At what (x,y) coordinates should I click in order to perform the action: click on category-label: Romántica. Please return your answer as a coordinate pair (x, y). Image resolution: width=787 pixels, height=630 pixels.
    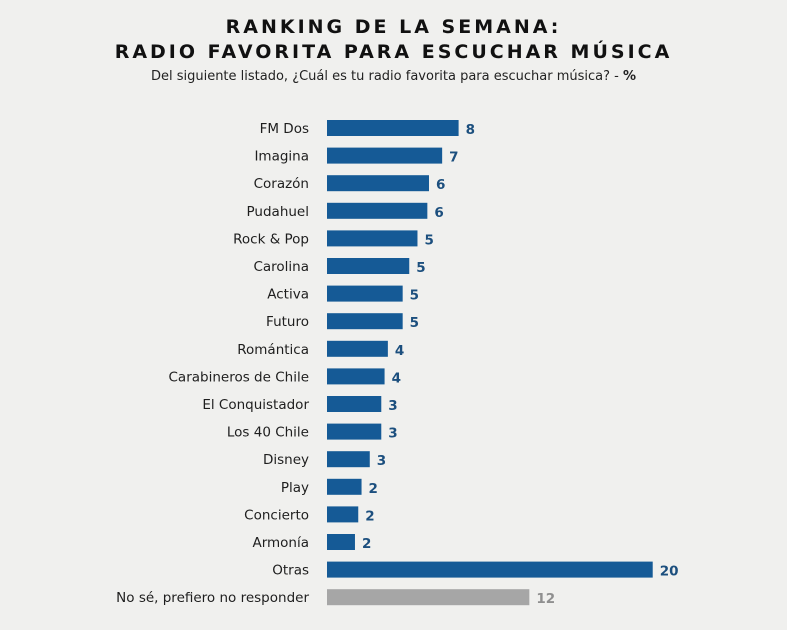
    Looking at the image, I should click on (273, 350).